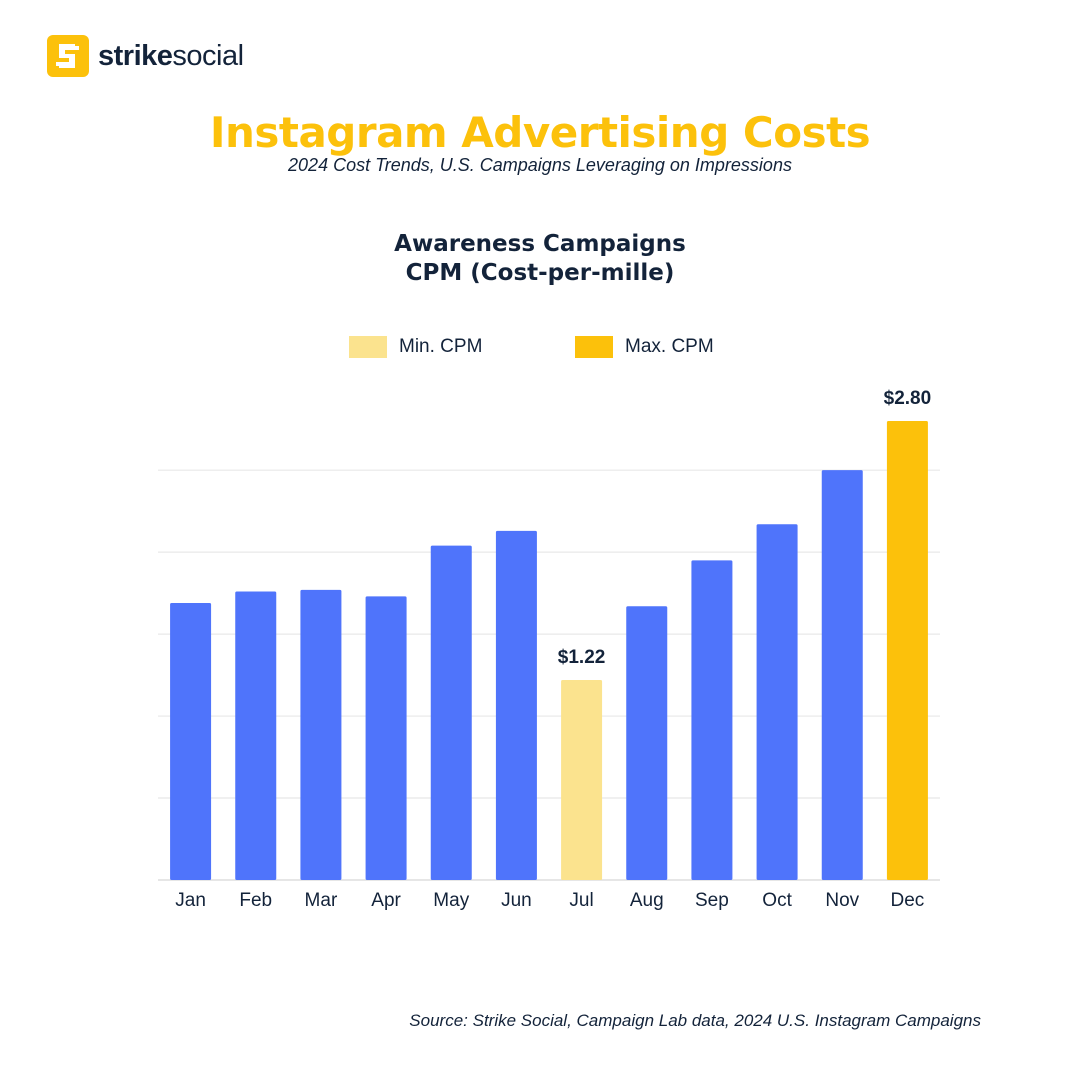 The height and width of the screenshot is (1080, 1080). What do you see at coordinates (451, 712) in the screenshot?
I see `bar-may` at bounding box center [451, 712].